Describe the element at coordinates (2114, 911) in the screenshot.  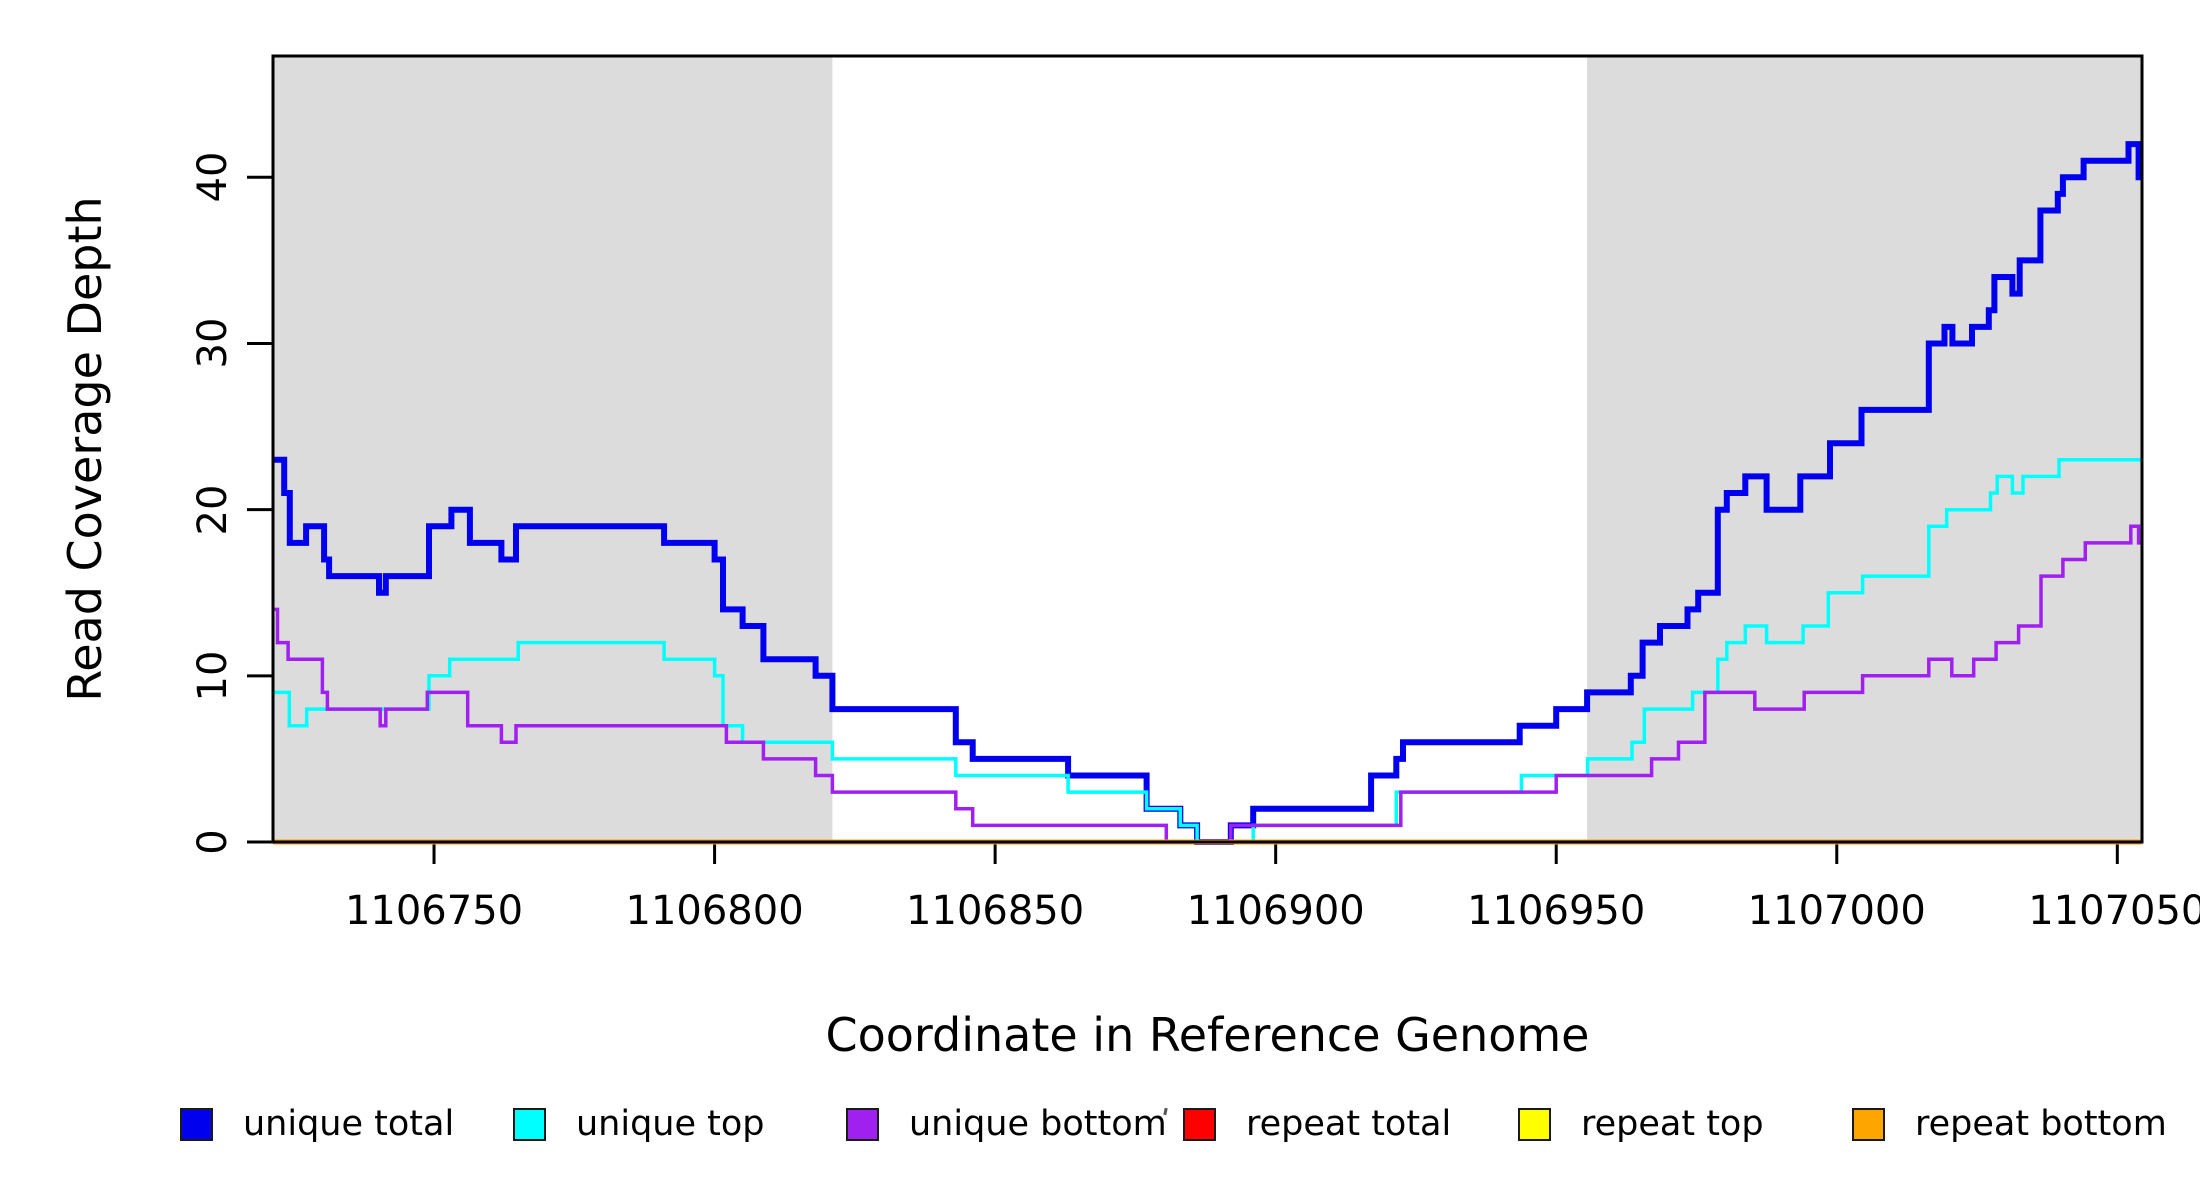
I see `x-tick-label: 1107050` at that location.